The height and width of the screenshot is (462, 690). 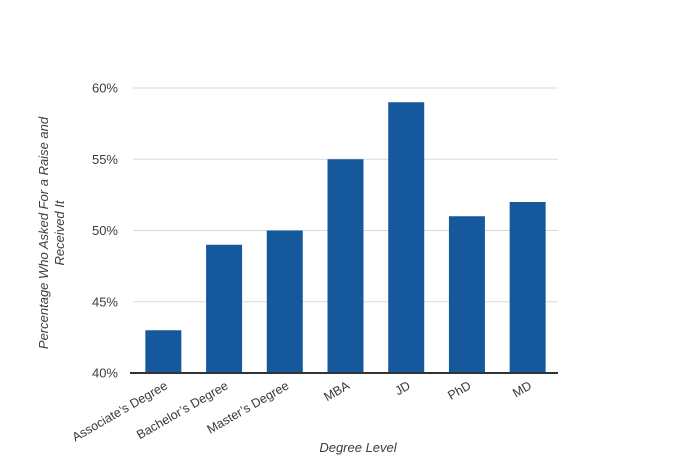 What do you see at coordinates (105, 159) in the screenshot?
I see `y-tick-label: 55%` at bounding box center [105, 159].